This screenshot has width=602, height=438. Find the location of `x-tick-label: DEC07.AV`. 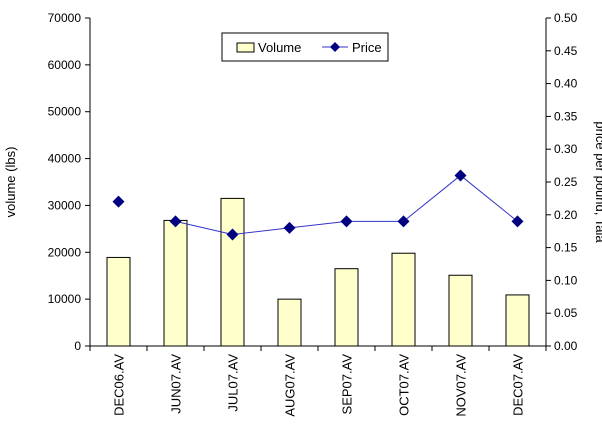

x-tick-label: DEC07.AV is located at coordinates (518, 385).